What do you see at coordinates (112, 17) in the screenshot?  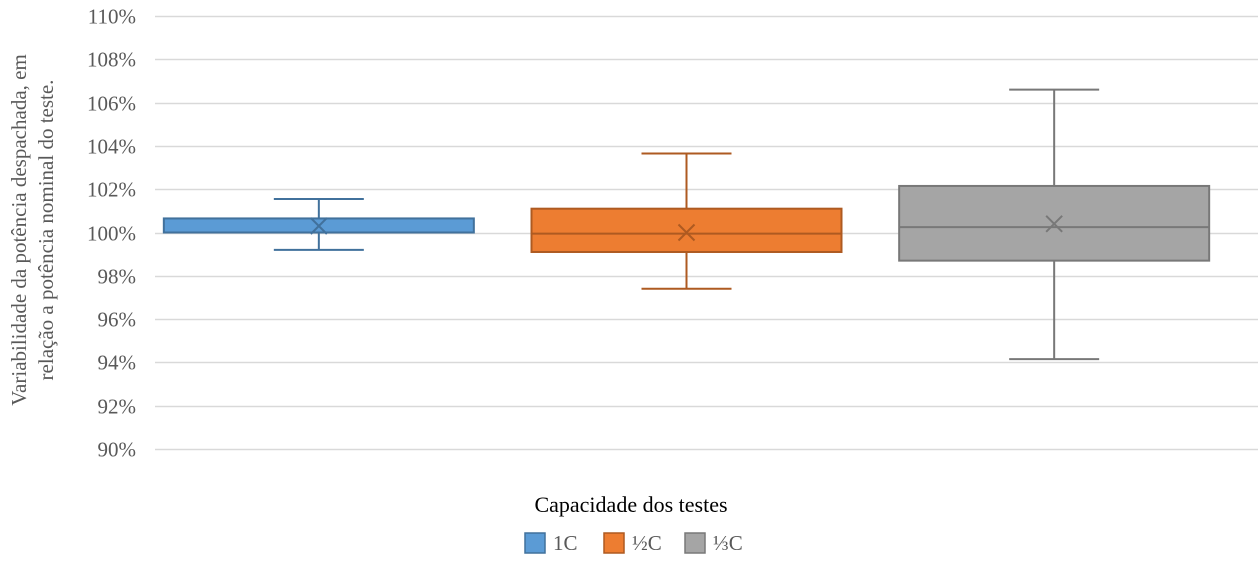 I see `y-tick-label: 110%` at bounding box center [112, 17].